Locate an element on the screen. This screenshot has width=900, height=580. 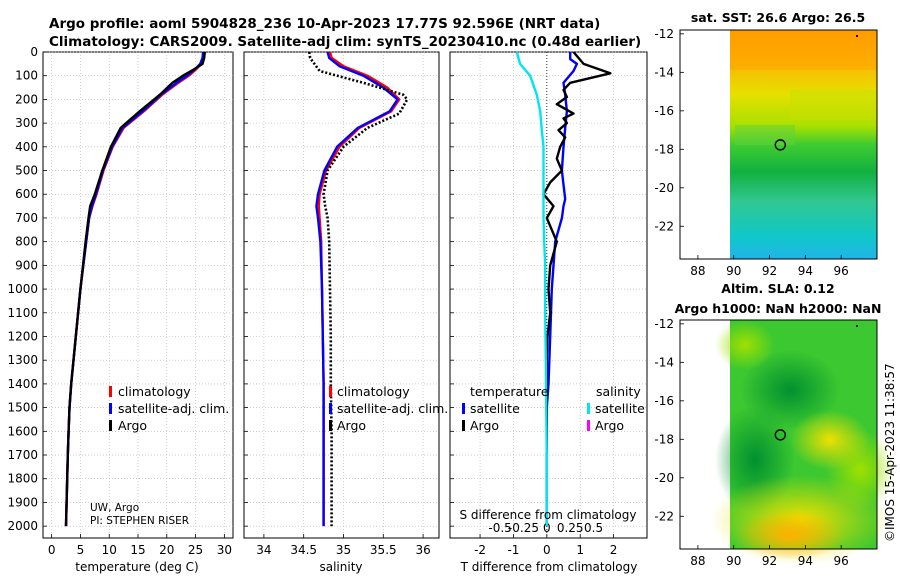
depth-tick-label: 0 is located at coordinates (34, 52).